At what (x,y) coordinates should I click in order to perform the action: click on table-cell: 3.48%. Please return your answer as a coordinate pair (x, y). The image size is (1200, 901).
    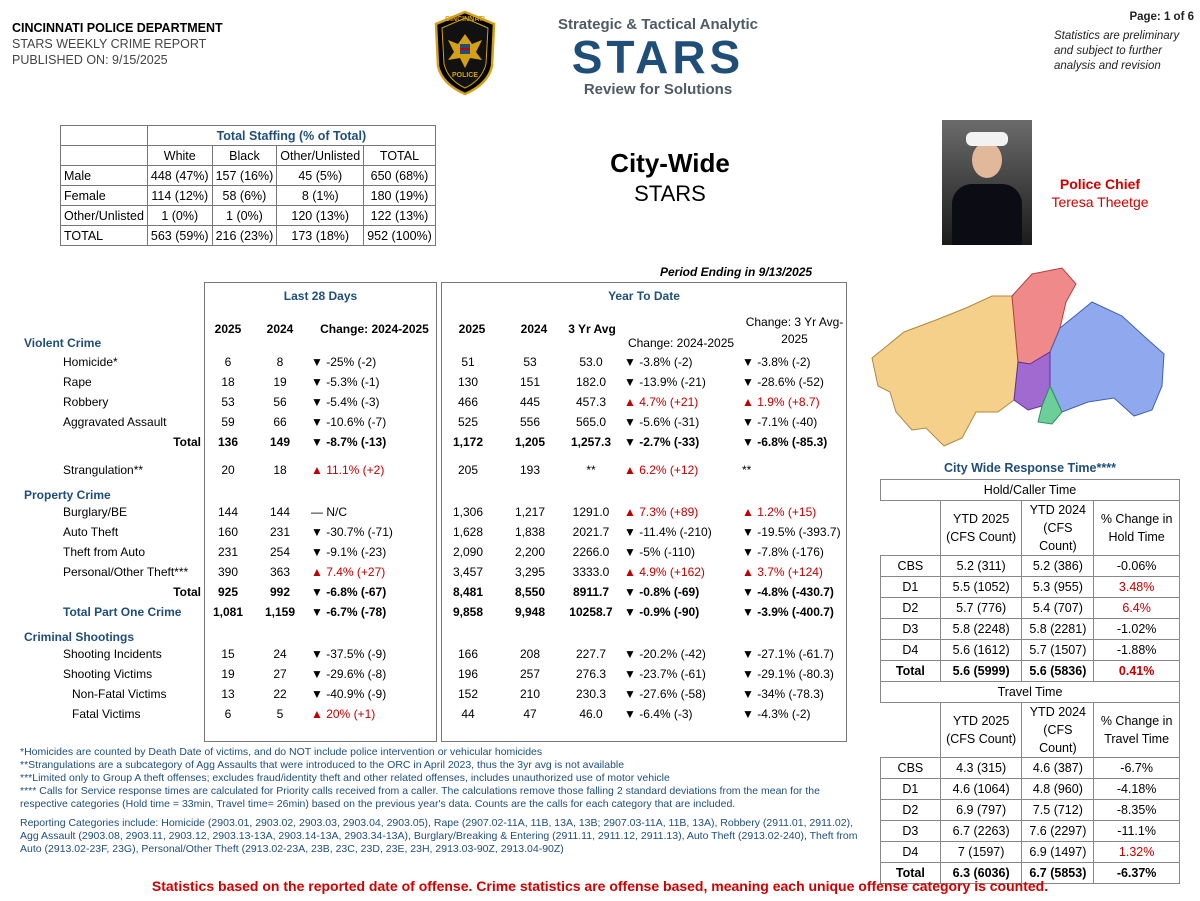
    Looking at the image, I should click on (1136, 586).